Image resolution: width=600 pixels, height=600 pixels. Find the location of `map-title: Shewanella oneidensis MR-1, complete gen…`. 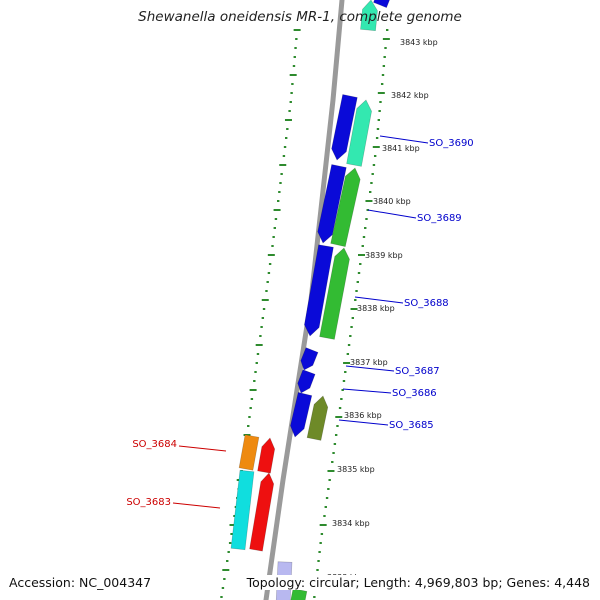

map-title: Shewanella oneidensis MR-1, complete gen… is located at coordinates (300, 17).